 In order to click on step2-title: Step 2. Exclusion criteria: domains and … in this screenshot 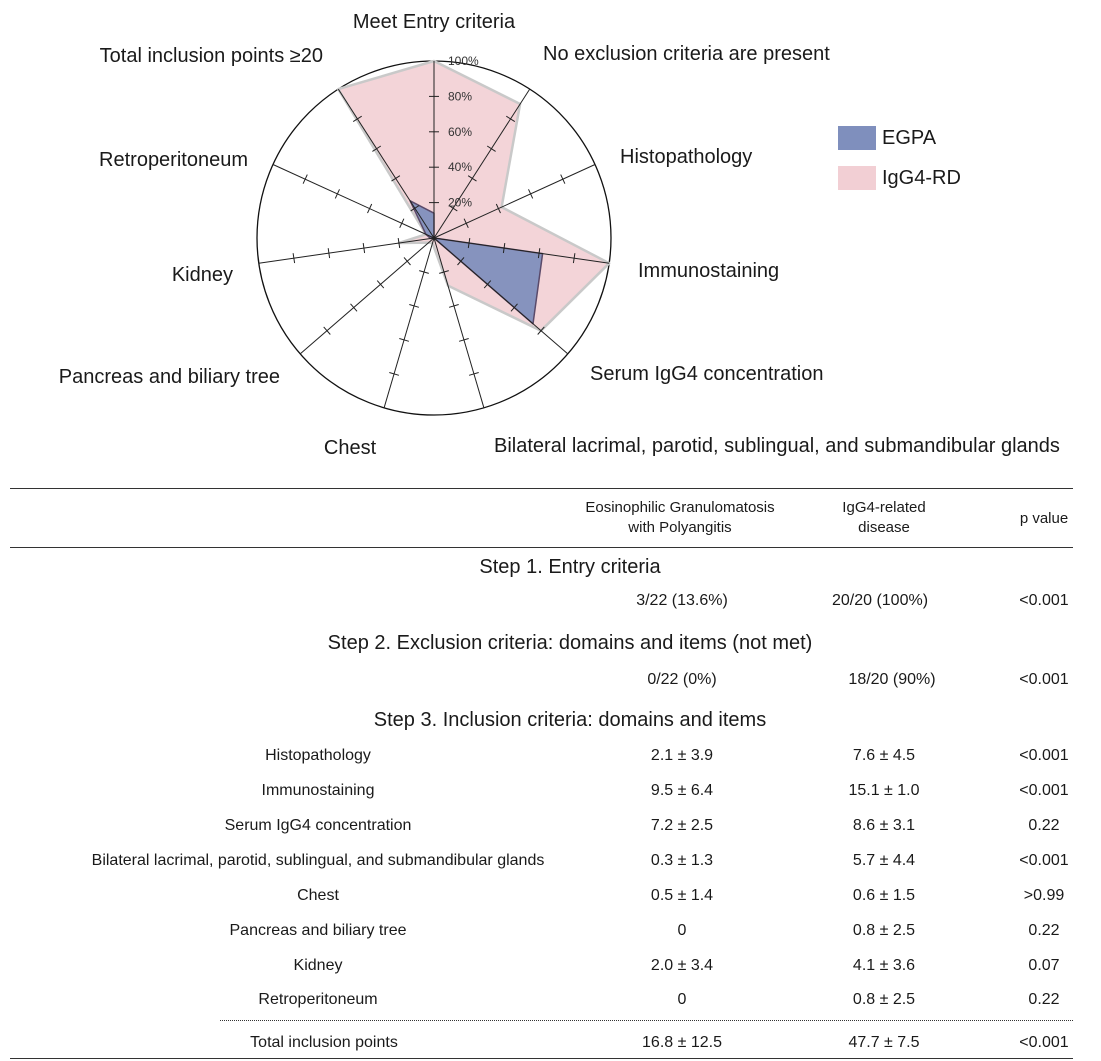, I will do `click(570, 643)`.